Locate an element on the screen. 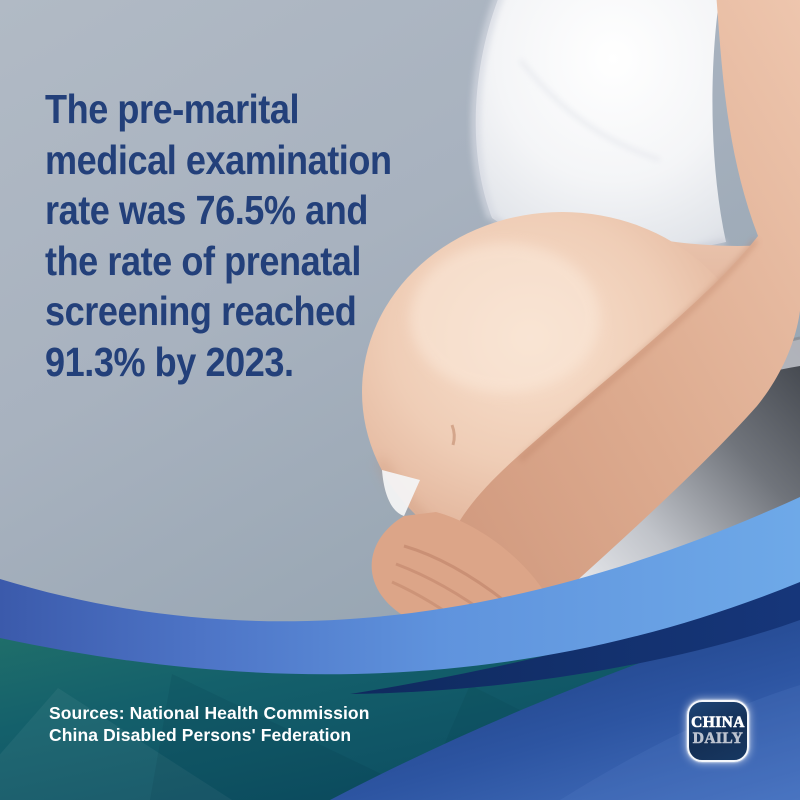 The width and height of the screenshot is (800, 800). logo-line-2: DAILY is located at coordinates (718, 738).